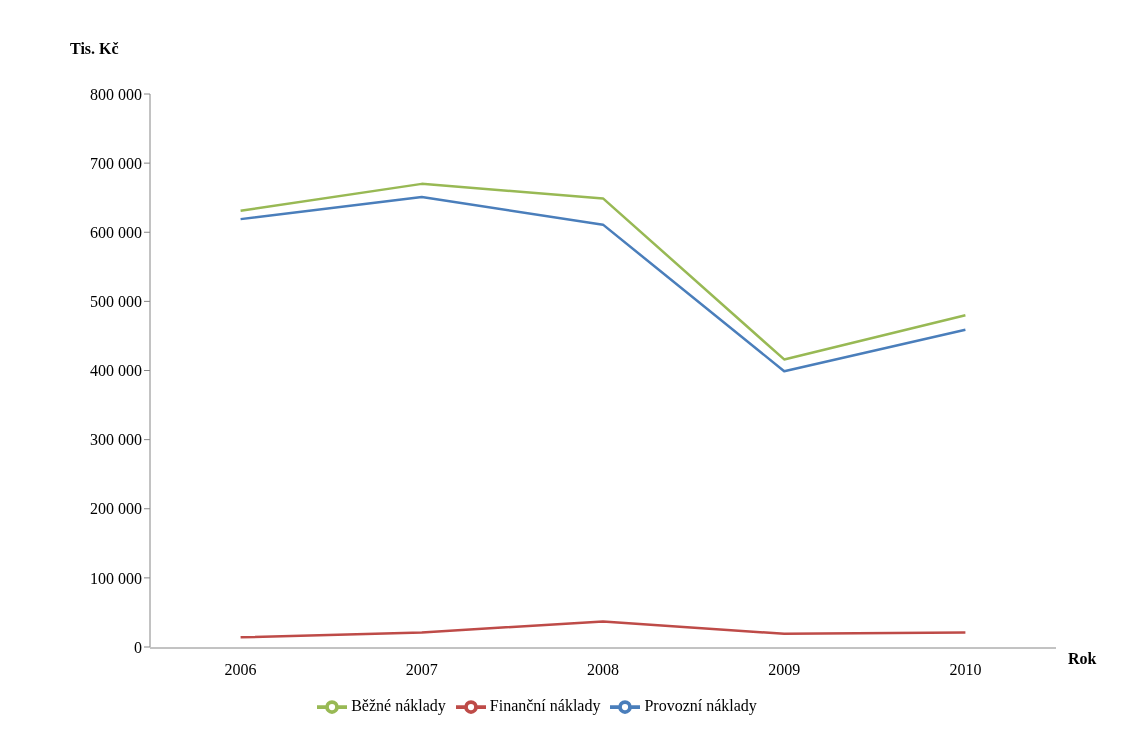 This screenshot has height=740, width=1132. What do you see at coordinates (398, 705) in the screenshot?
I see `legend-label: Běžné náklady` at bounding box center [398, 705].